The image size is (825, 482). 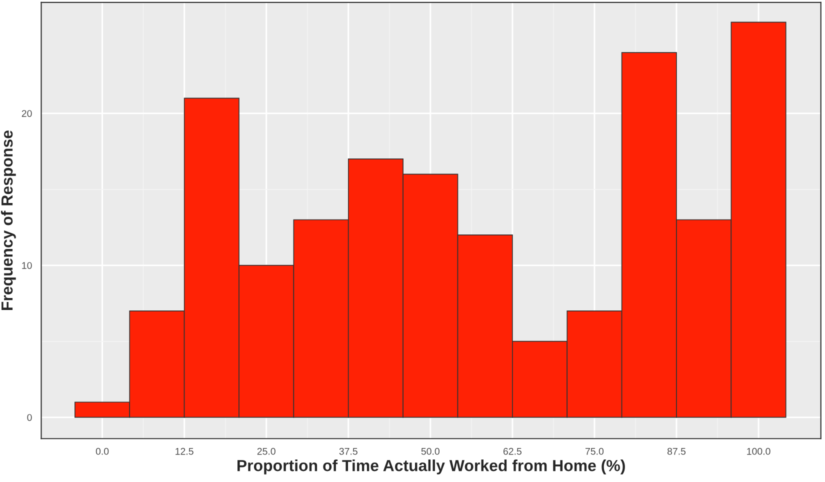 I want to click on x-tick-label: 25.0, so click(x=266, y=451).